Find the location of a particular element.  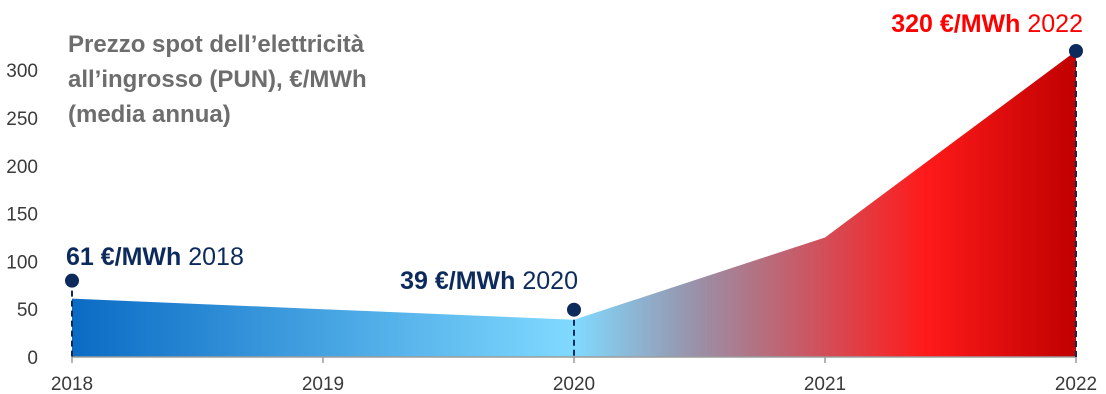

chart-title-line-2: all’ingrosso (PUN), €/MWh is located at coordinates (217, 79).